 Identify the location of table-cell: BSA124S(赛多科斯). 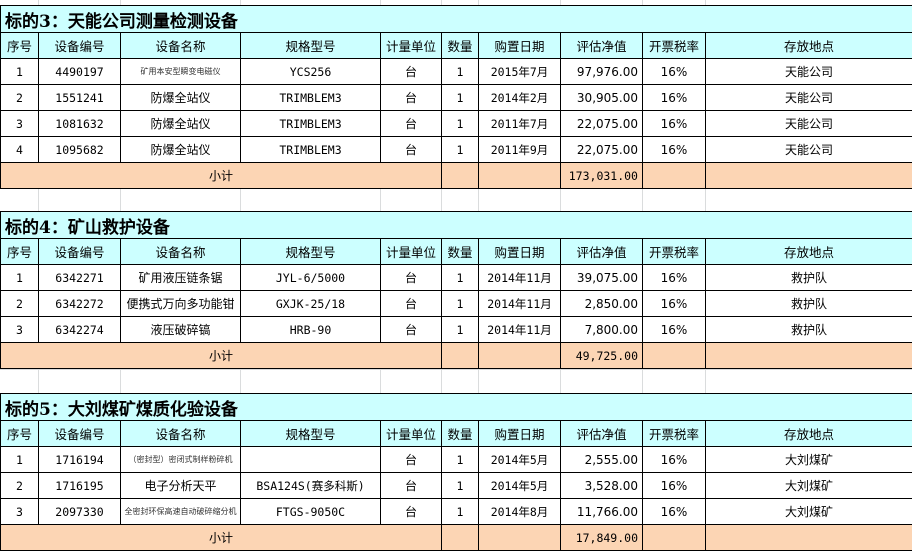
(310, 485).